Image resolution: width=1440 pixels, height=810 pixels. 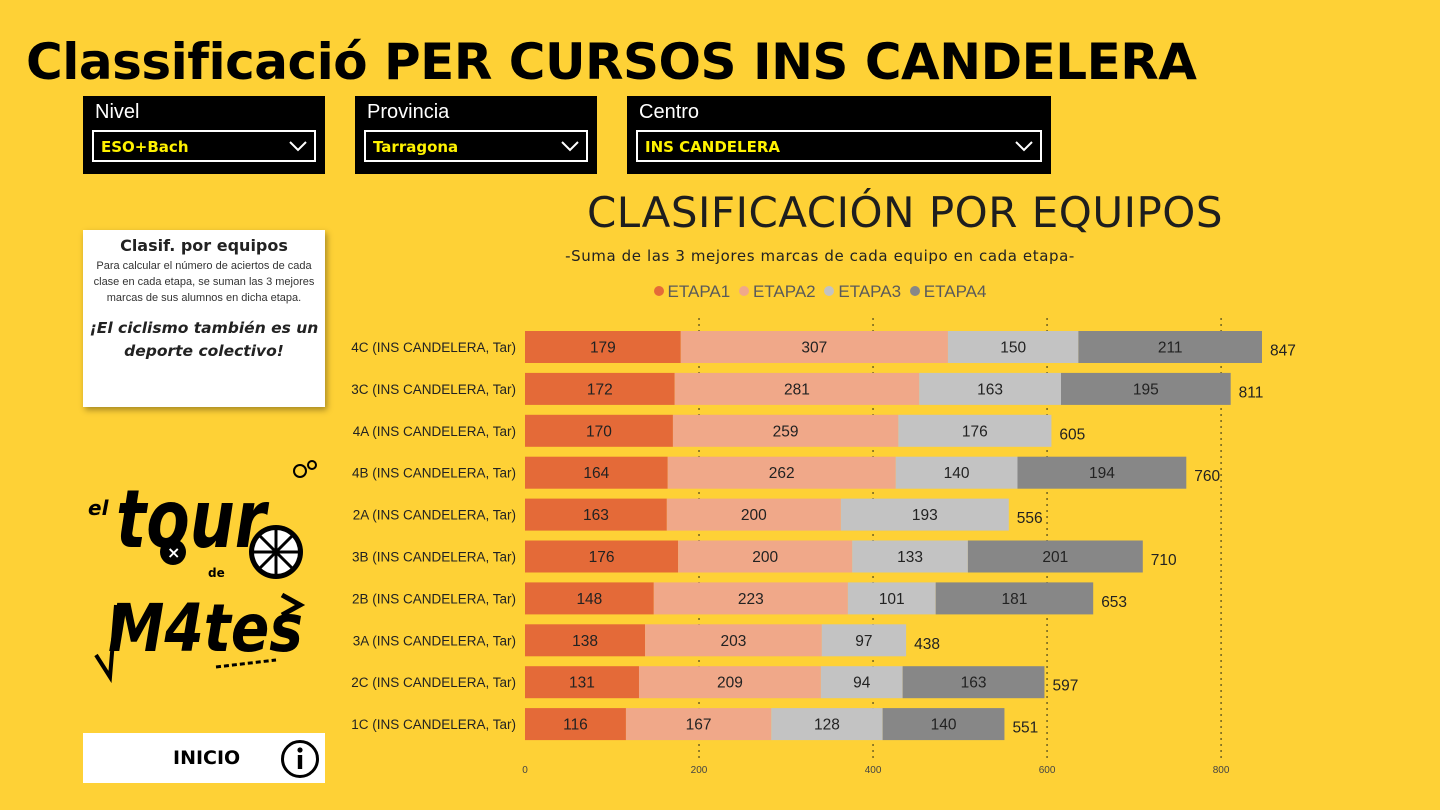 I want to click on total-label: 847, so click(x=1283, y=351).